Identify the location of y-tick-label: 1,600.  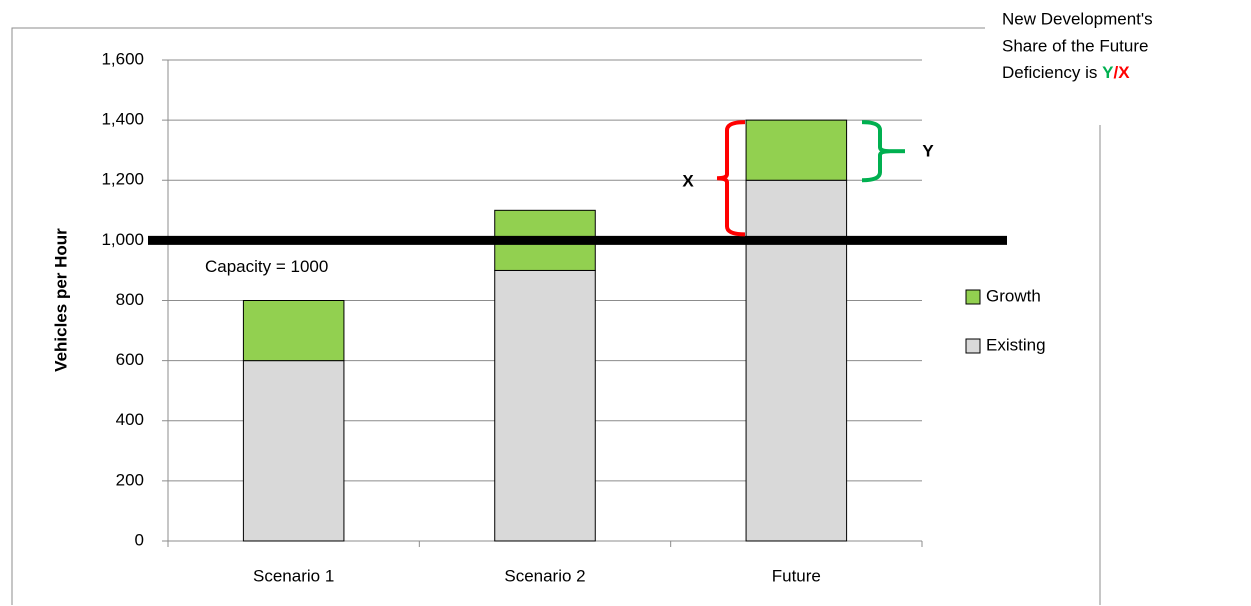
(122, 58).